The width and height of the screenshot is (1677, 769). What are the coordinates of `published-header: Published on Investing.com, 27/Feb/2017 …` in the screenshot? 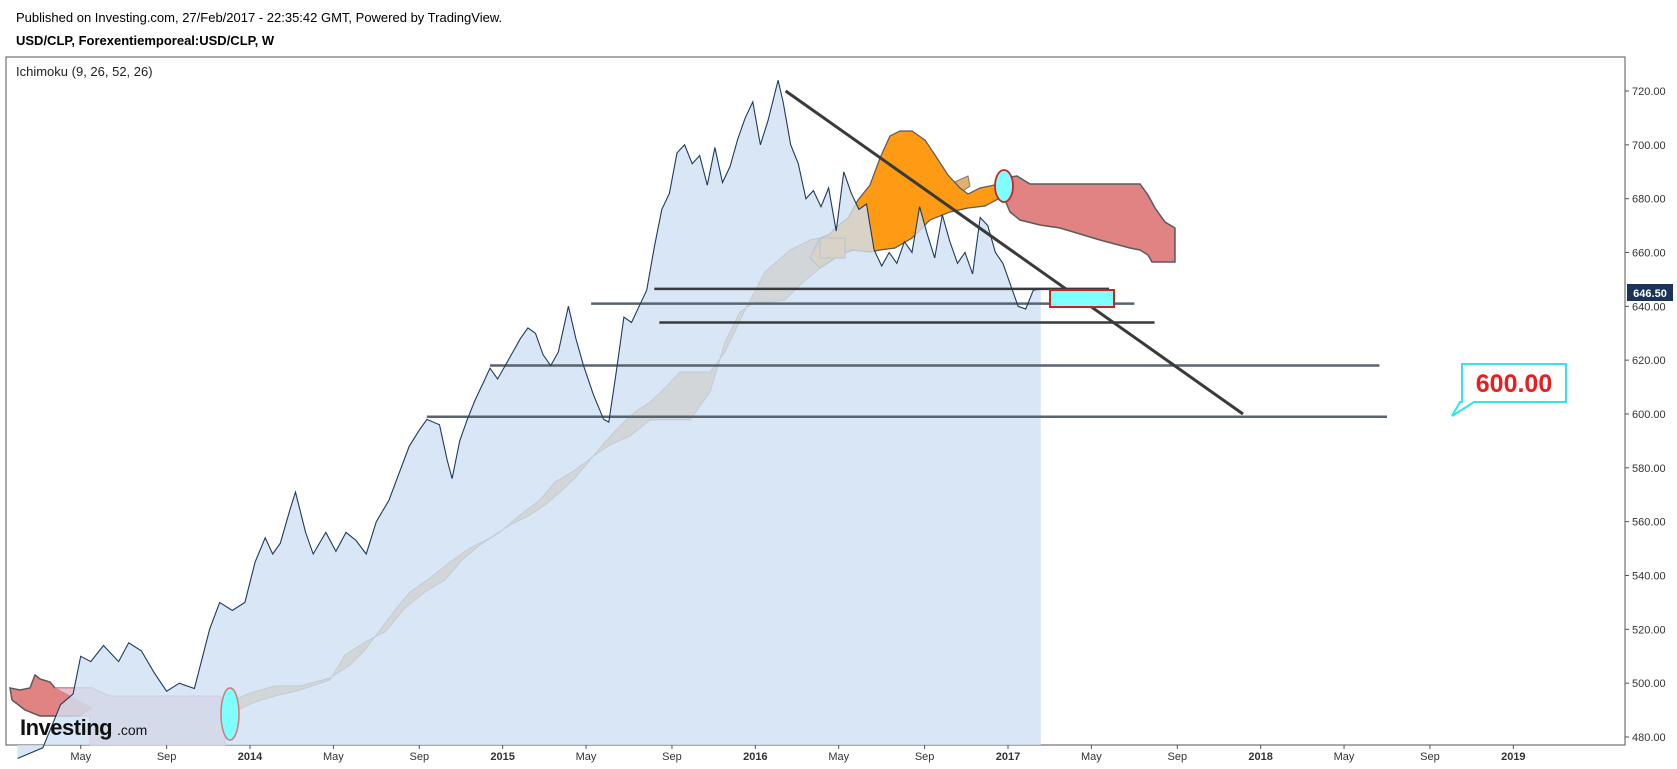 It's located at (259, 17).